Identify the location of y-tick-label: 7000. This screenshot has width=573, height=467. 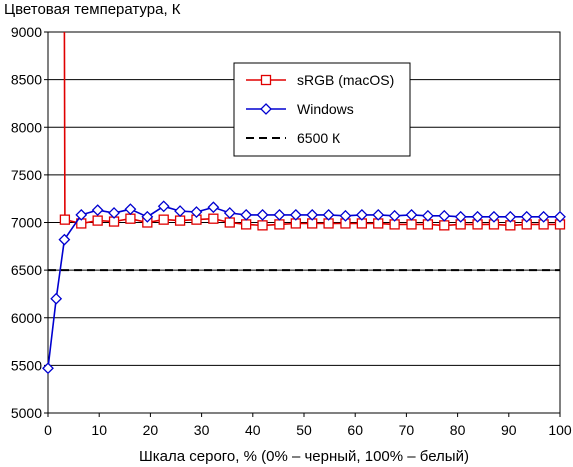
(26, 223).